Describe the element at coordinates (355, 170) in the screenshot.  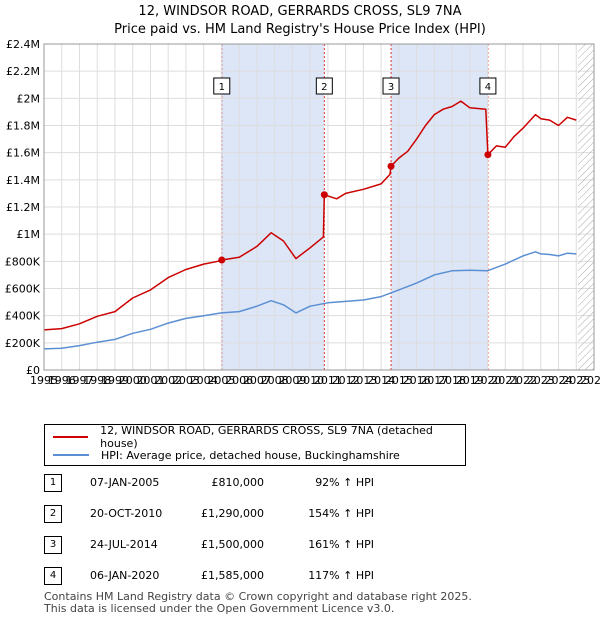
I see `sale-markers: 1 2 3 4` at that location.